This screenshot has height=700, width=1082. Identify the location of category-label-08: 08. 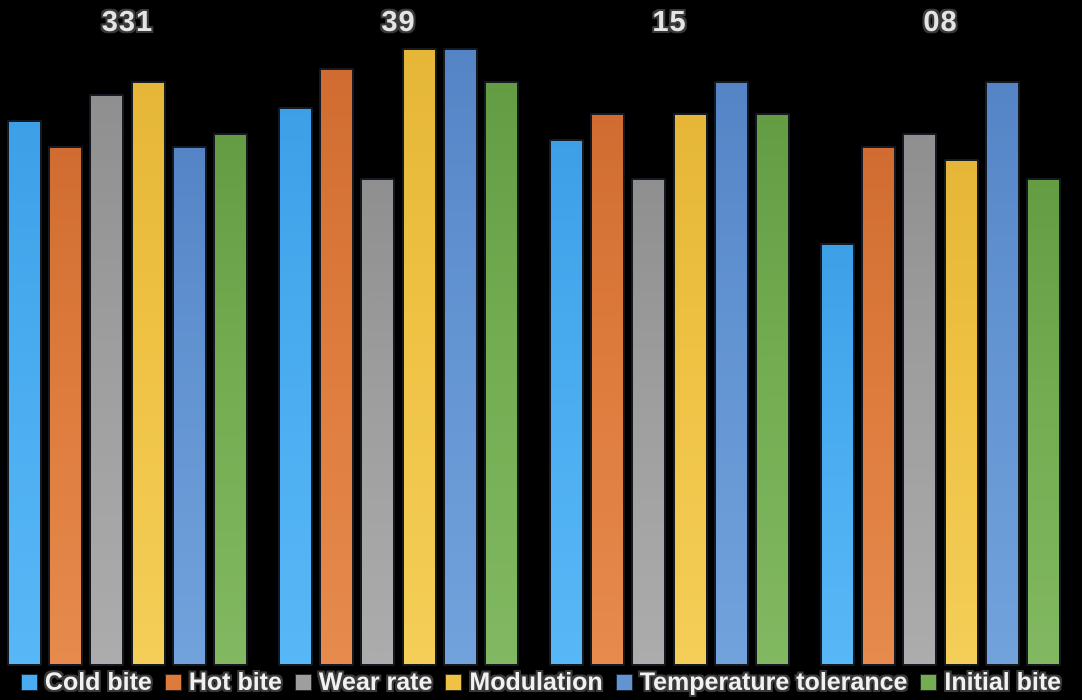
(940, 22).